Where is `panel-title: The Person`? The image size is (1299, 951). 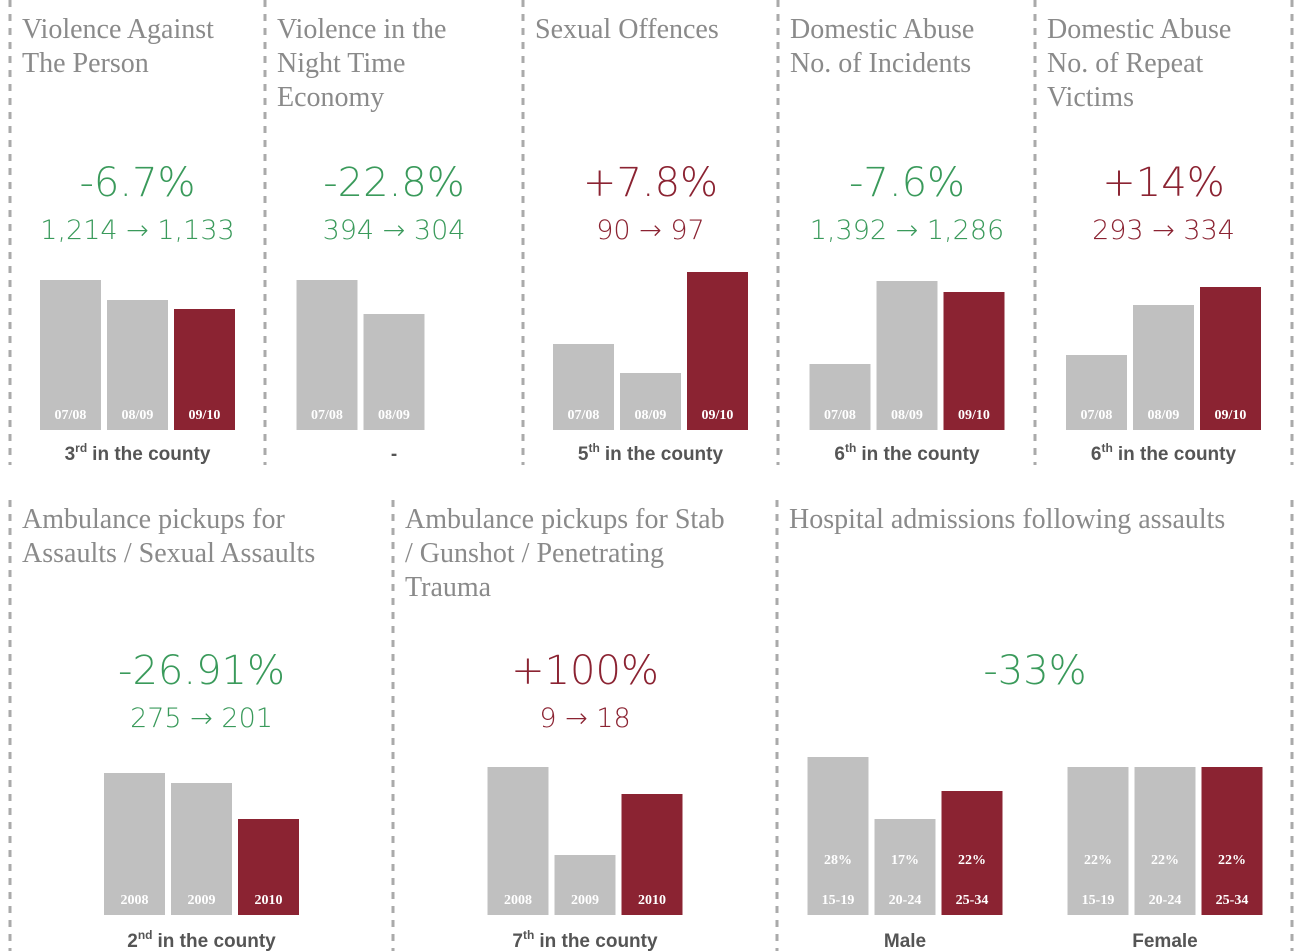 panel-title: The Person is located at coordinates (85, 63).